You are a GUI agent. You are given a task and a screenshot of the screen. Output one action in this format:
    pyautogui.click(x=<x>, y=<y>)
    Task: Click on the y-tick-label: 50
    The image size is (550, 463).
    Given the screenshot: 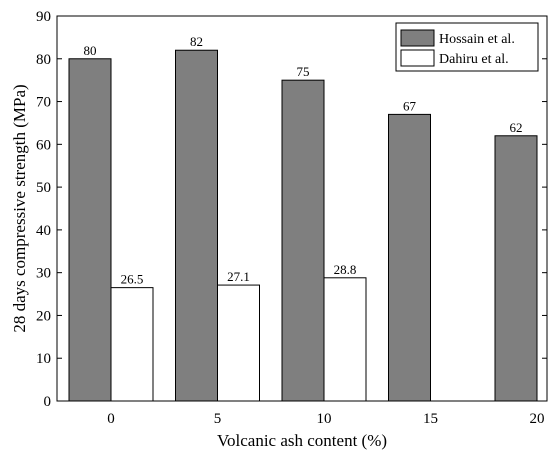 What is the action you would take?
    pyautogui.click(x=43, y=188)
    